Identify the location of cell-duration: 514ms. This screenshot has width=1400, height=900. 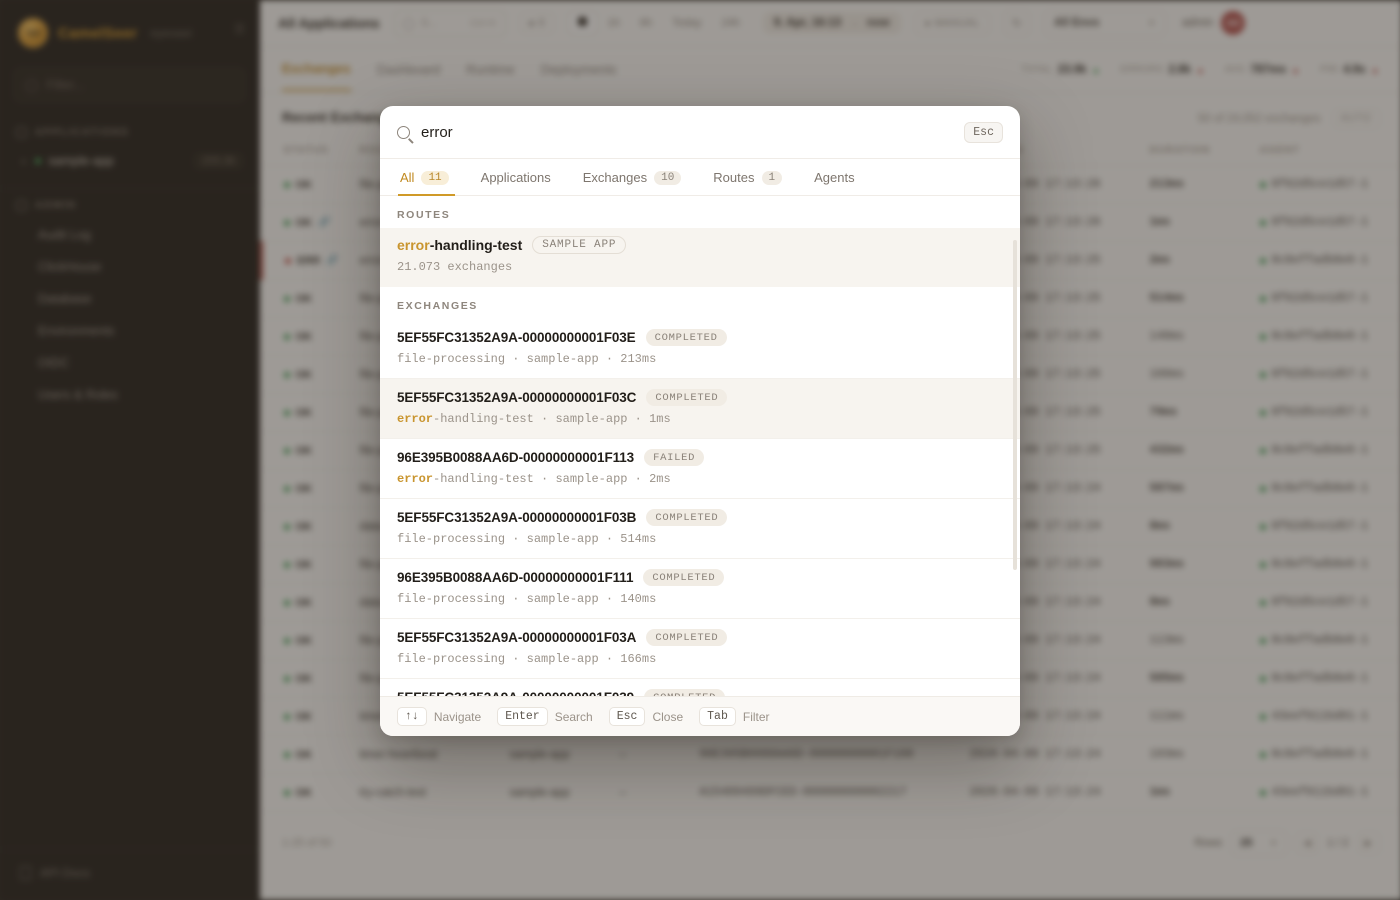
(1196, 298).